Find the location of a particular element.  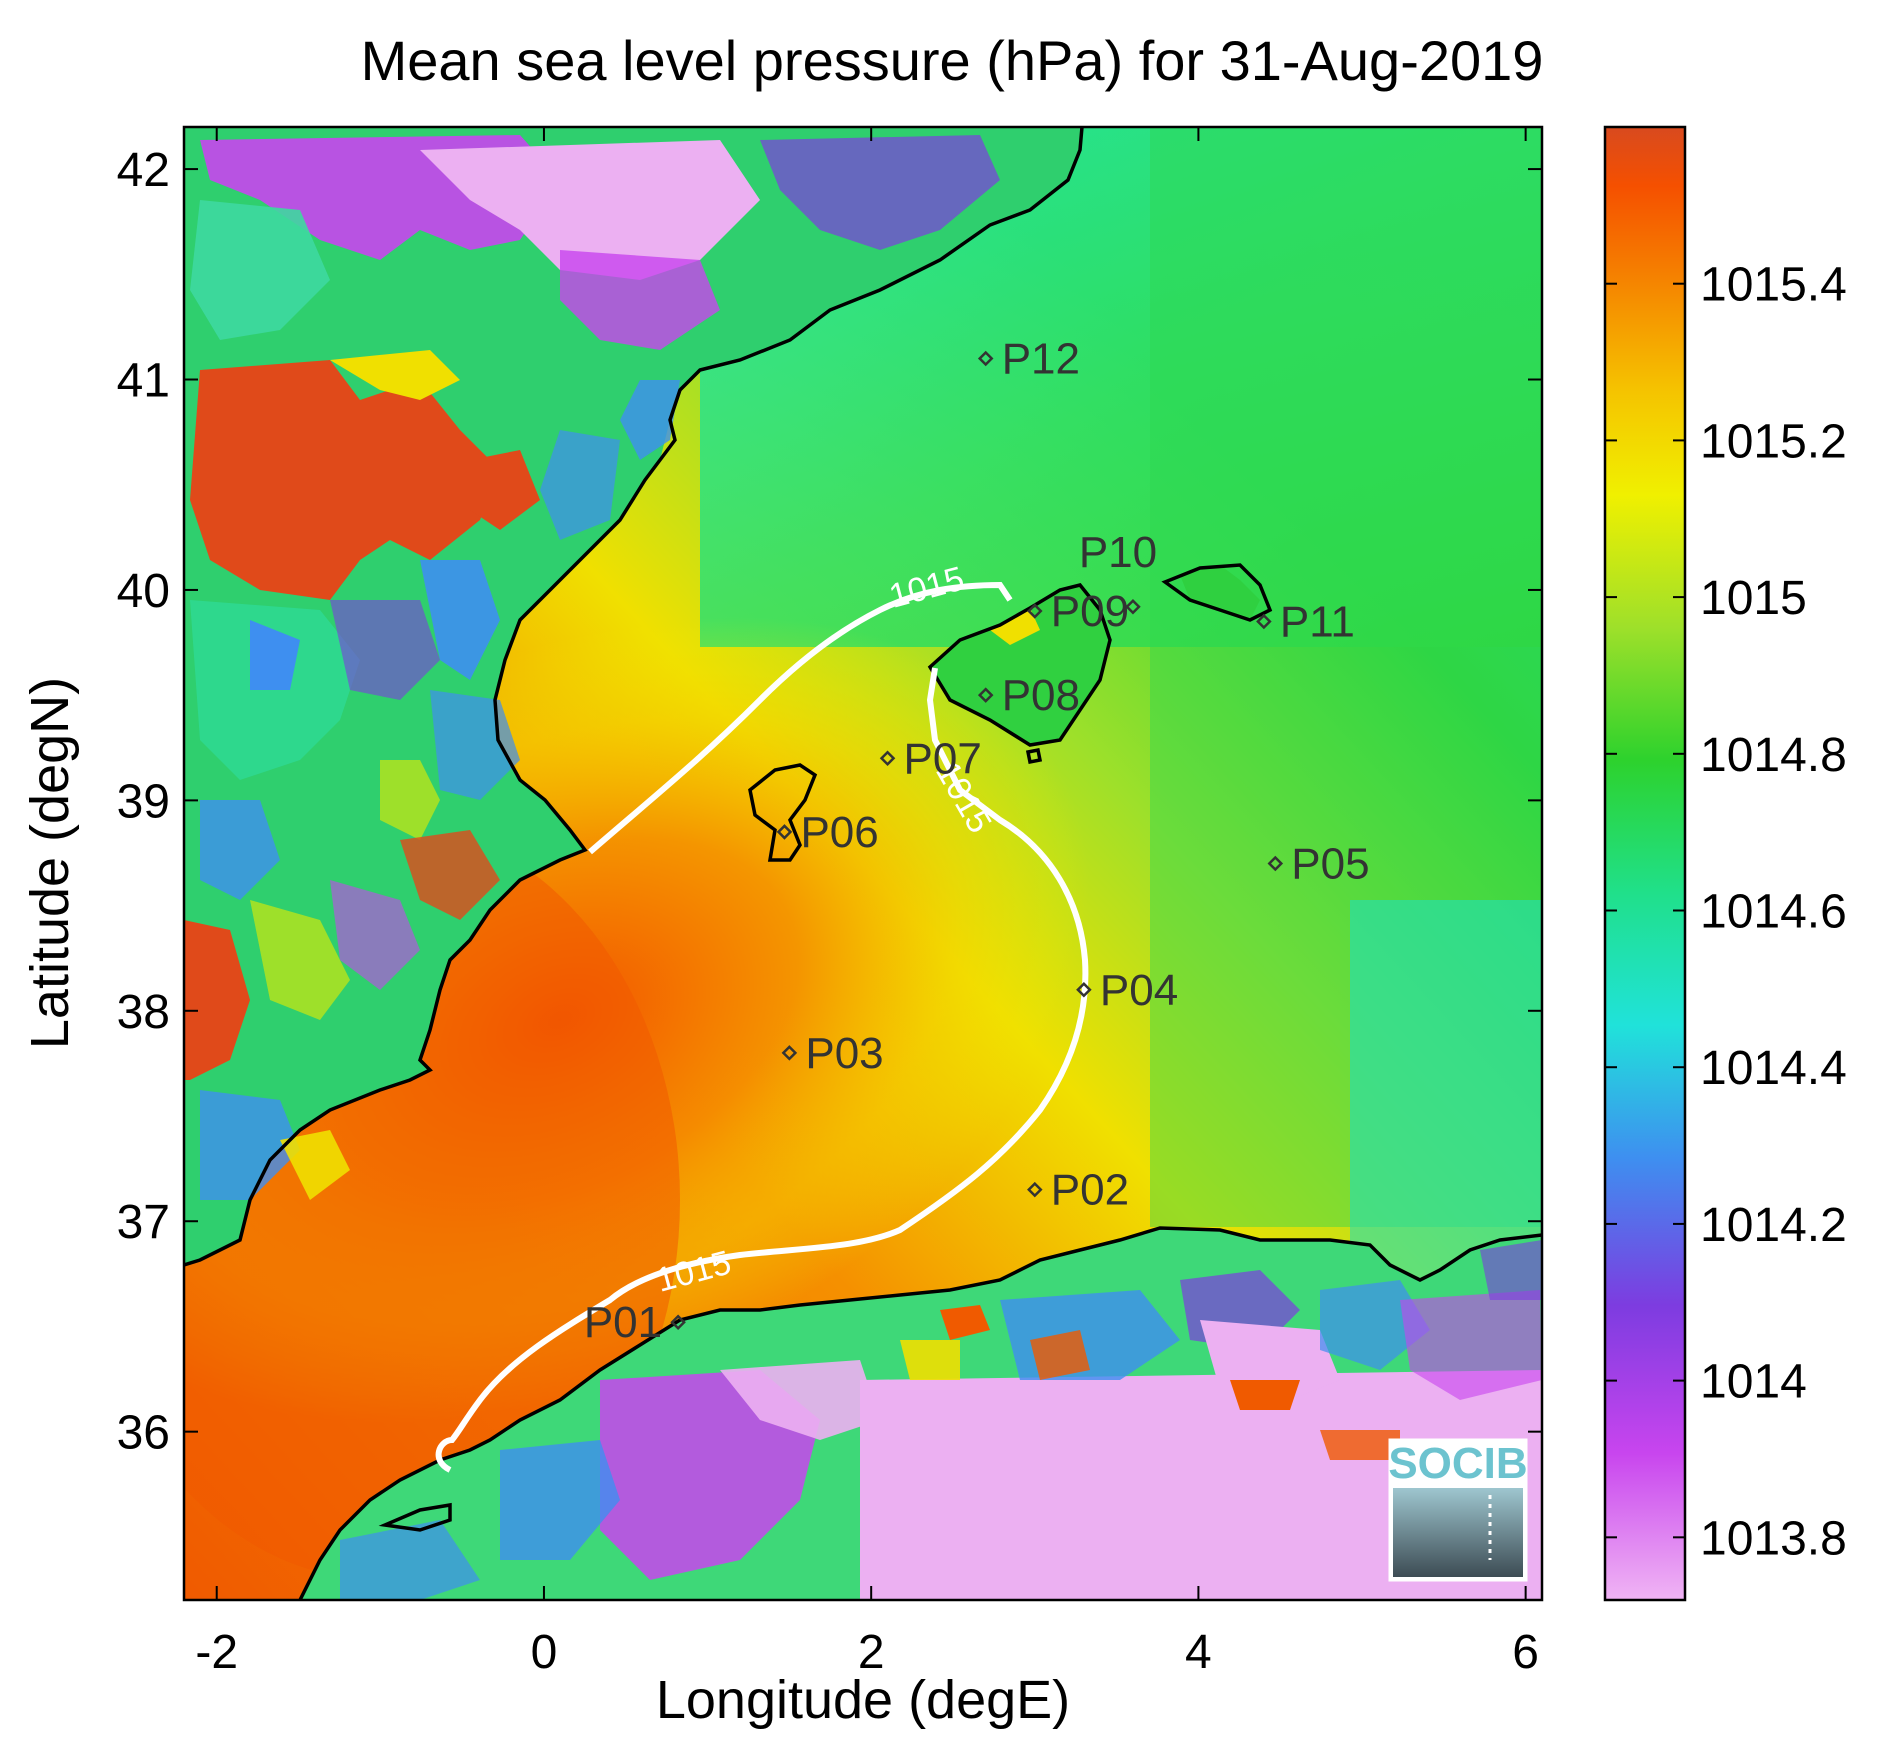

station-label: P06 is located at coordinates (839, 832).